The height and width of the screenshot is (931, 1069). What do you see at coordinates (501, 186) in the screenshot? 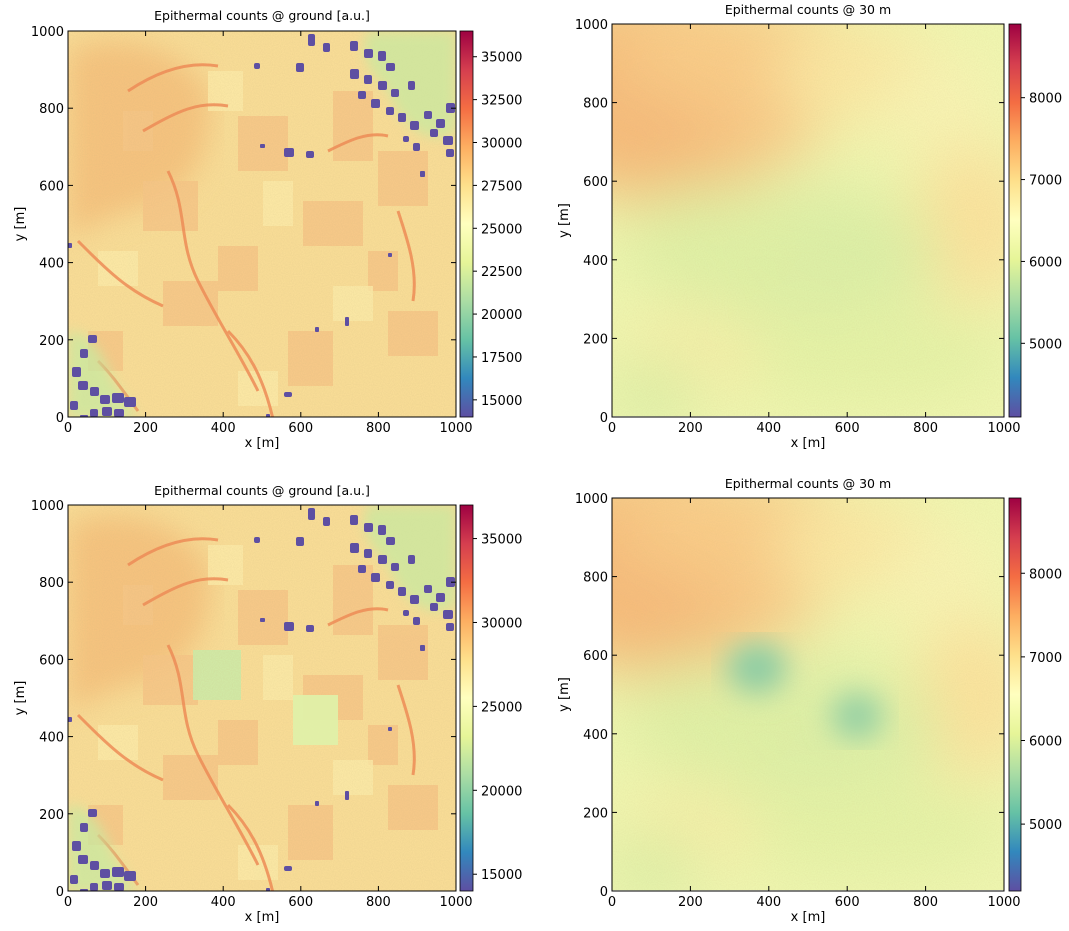
I see `colorbar-tick-label: 27500` at bounding box center [501, 186].